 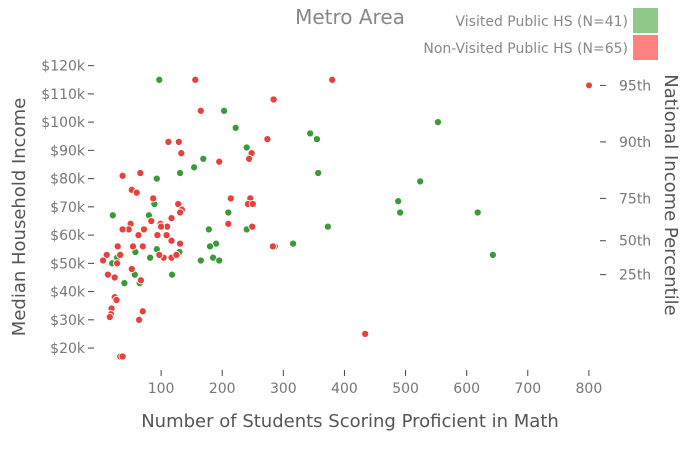 I want to click on x-tick-label: 500, so click(x=405, y=389).